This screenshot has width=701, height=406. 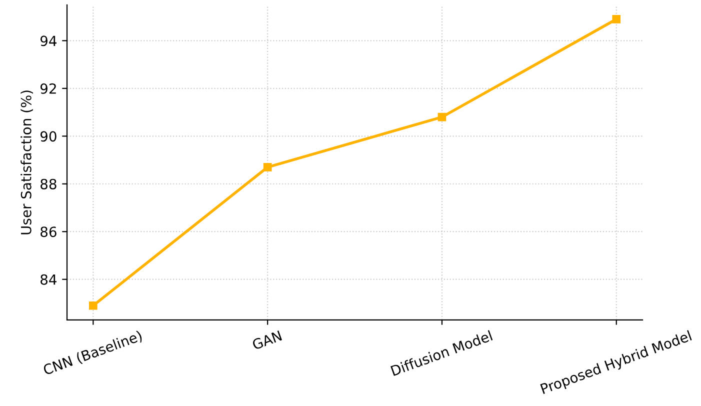 I want to click on x-tick-label: GAN, so click(x=267, y=340).